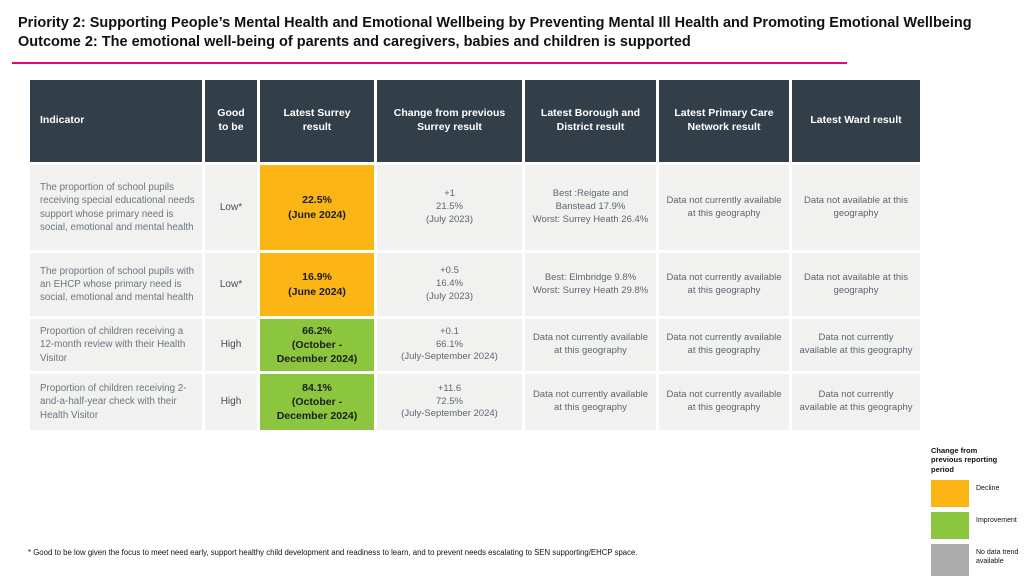 The width and height of the screenshot is (1024, 576). What do you see at coordinates (976, 494) in the screenshot?
I see `legend-item-decline: Decline` at bounding box center [976, 494].